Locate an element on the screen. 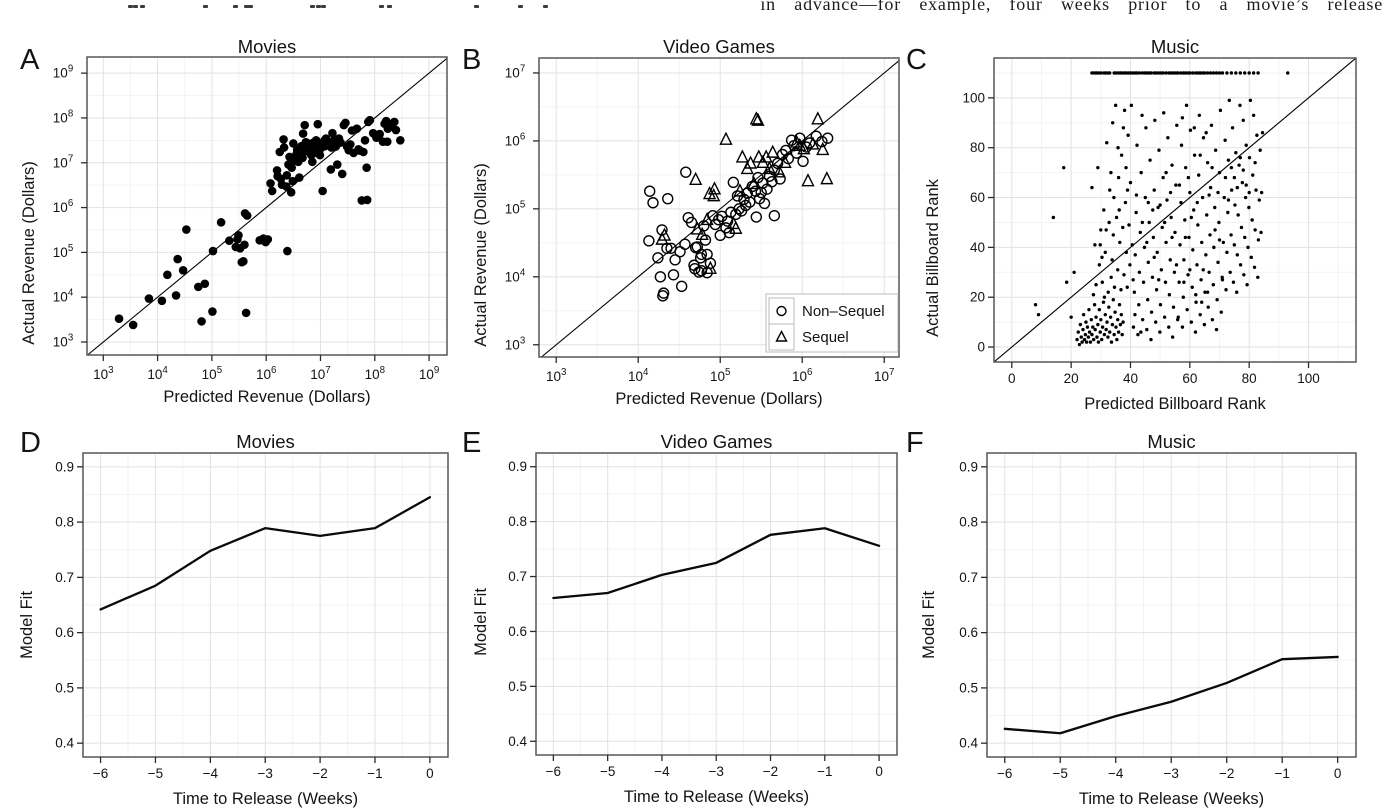 The width and height of the screenshot is (1388, 808). panel-letter: F is located at coordinates (915, 443).